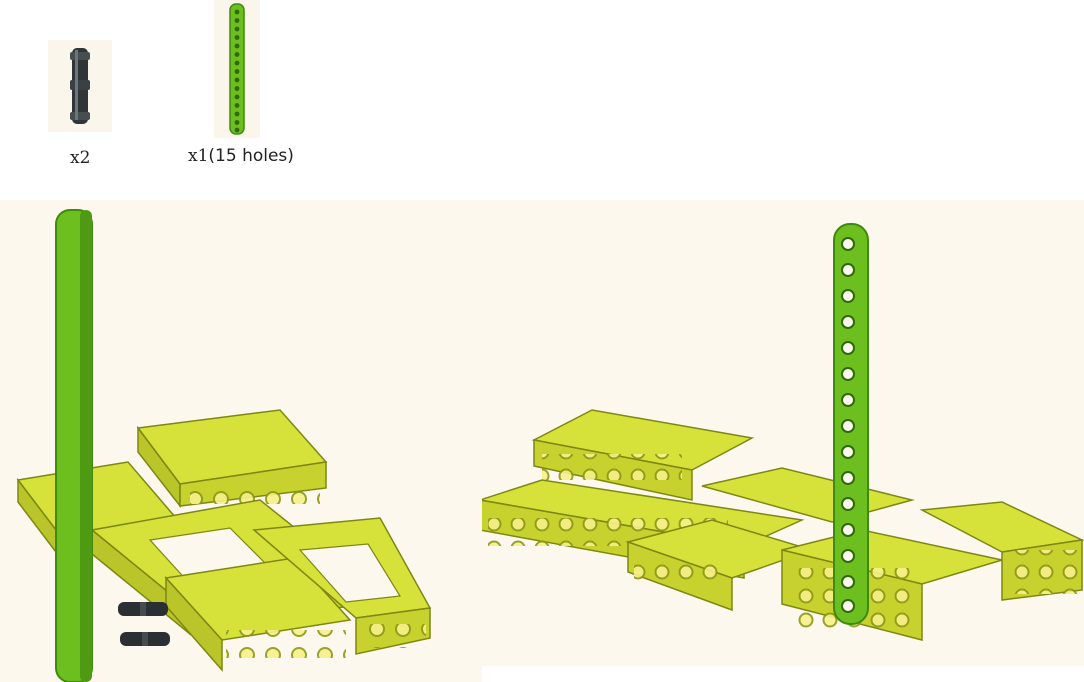 The height and width of the screenshot is (682, 1084). I want to click on part-connector-pin, so click(80, 86).